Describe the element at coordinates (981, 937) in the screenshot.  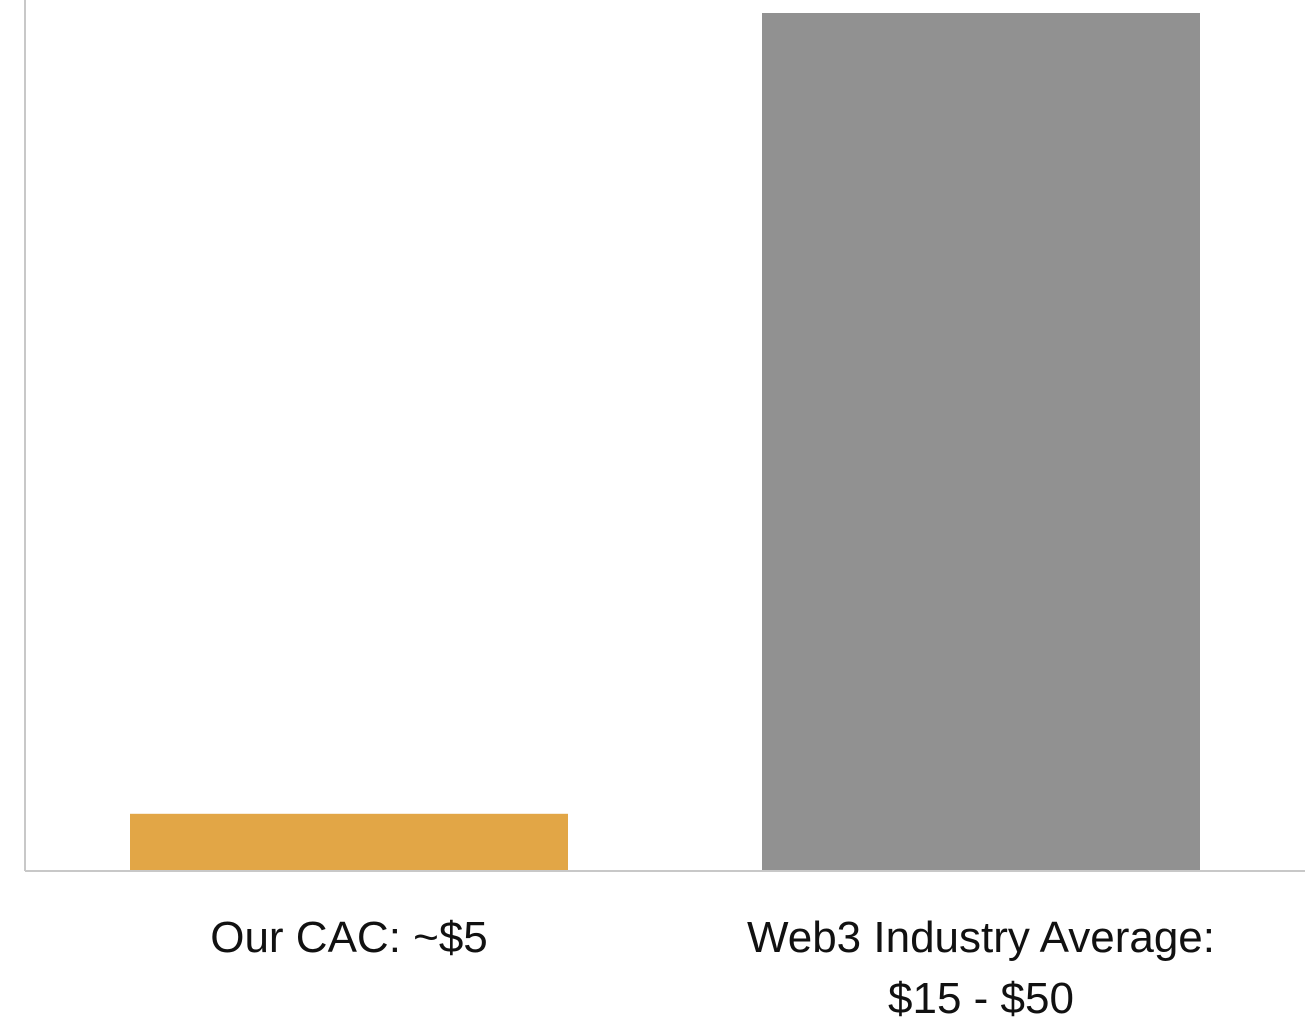
I see `category-label-1-line-0: Web3 Industry Average:` at that location.